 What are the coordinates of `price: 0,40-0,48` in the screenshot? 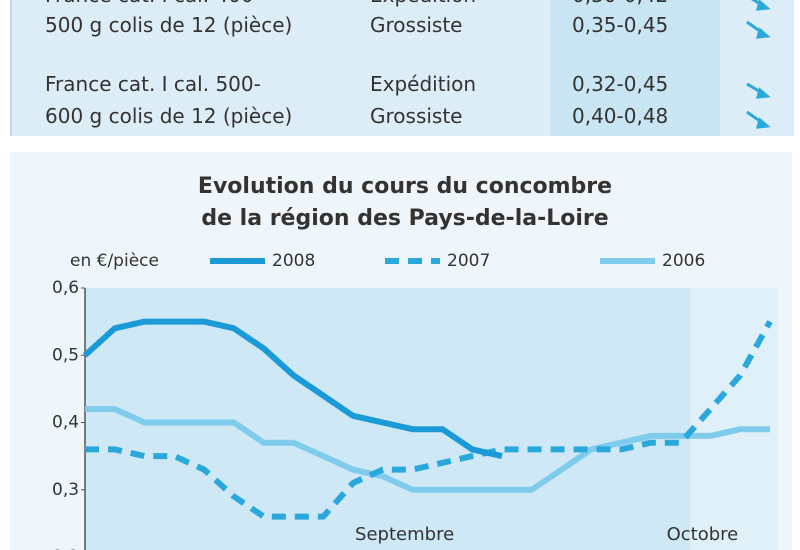 It's located at (620, 116).